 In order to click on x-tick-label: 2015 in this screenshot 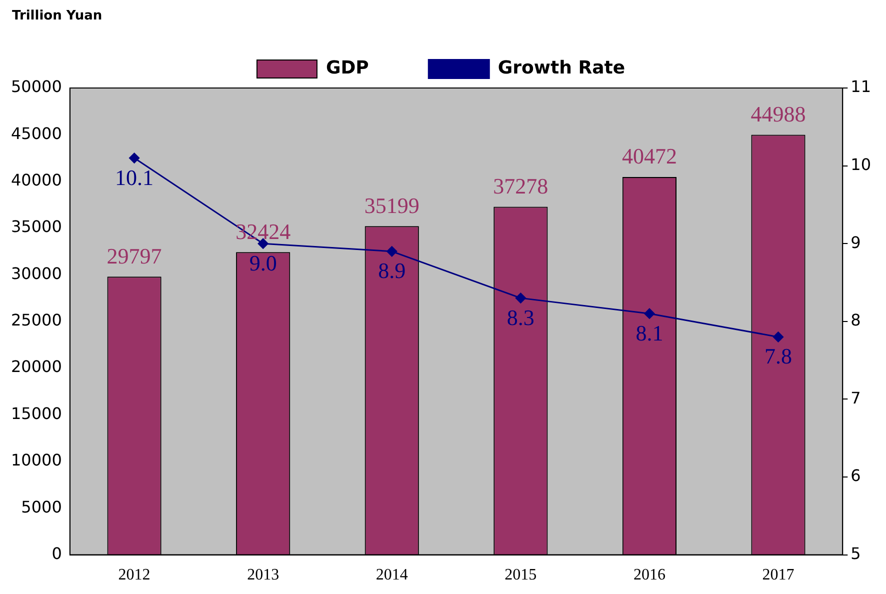, I will do `click(520, 575)`.